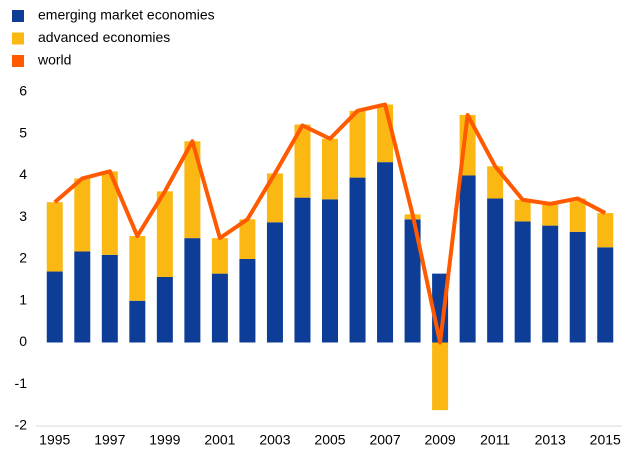 Image resolution: width=629 pixels, height=455 pixels. What do you see at coordinates (21, 425) in the screenshot?
I see `y-tick-label: -2` at bounding box center [21, 425].